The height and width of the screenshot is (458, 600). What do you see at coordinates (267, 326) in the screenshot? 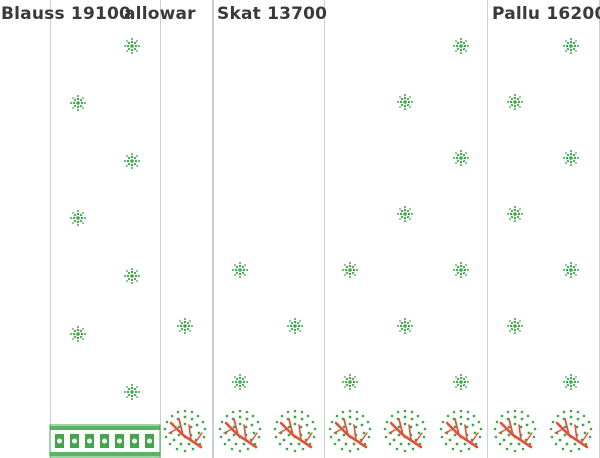
I see `skirt1-flowers` at bounding box center [267, 326].